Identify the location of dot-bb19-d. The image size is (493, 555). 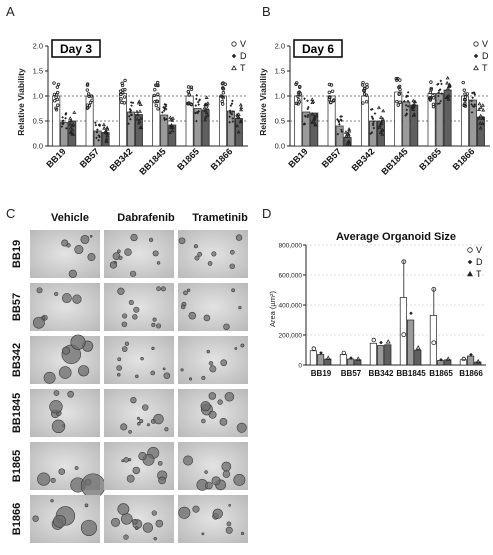
(304, 99).